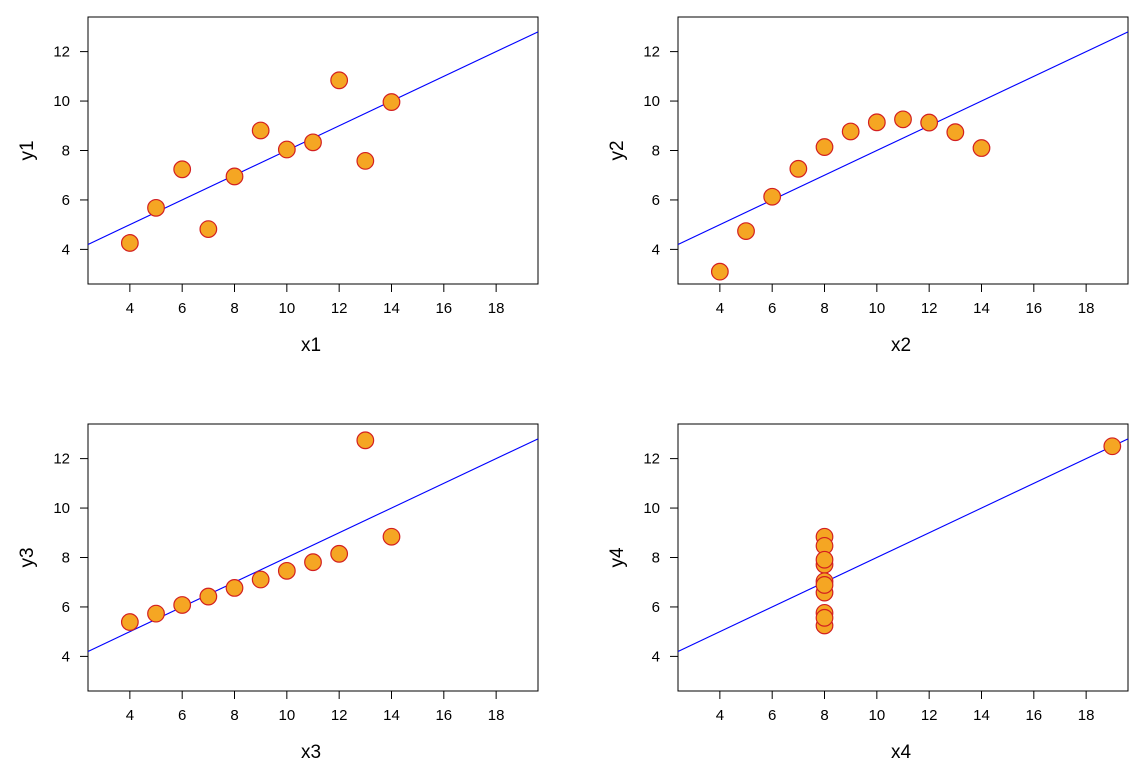 The image size is (1141, 766). Describe the element at coordinates (27, 150) in the screenshot. I see `y-axis-label: y1` at that location.